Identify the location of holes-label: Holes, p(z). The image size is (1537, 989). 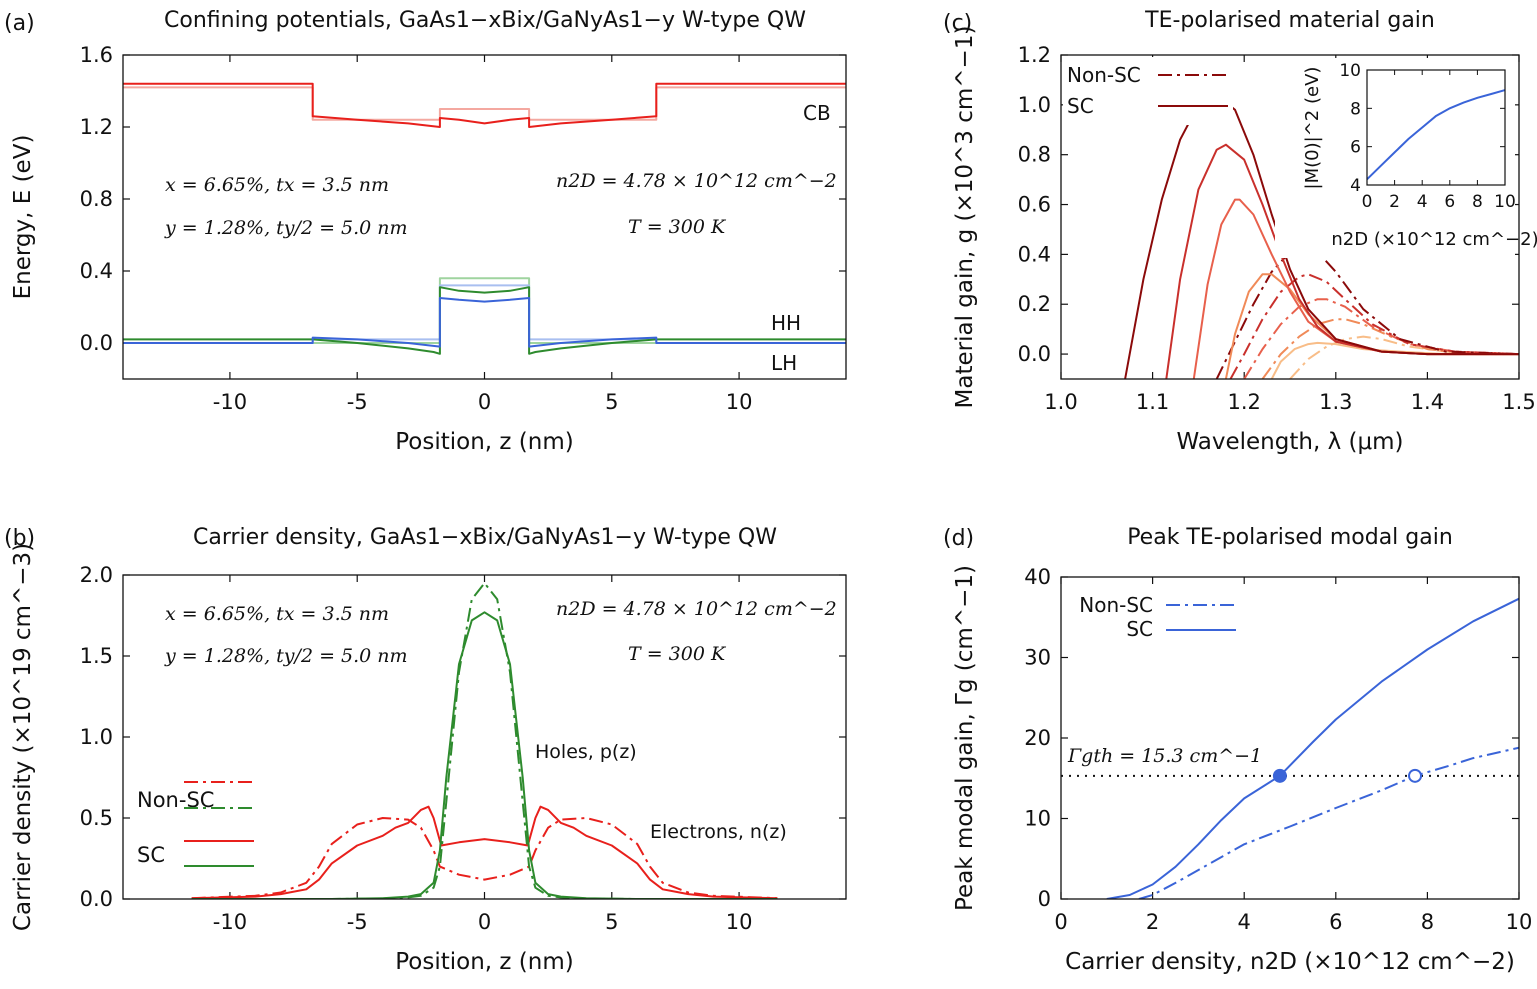
(586, 752).